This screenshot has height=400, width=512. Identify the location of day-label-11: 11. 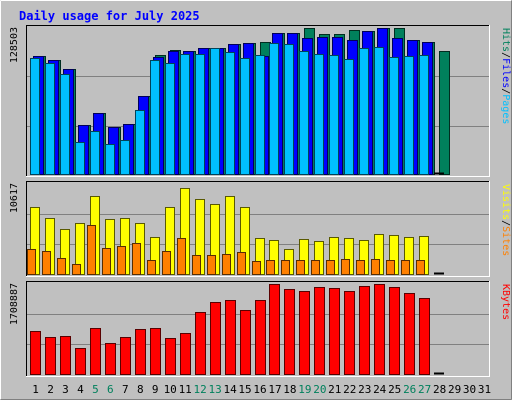
(185, 389).